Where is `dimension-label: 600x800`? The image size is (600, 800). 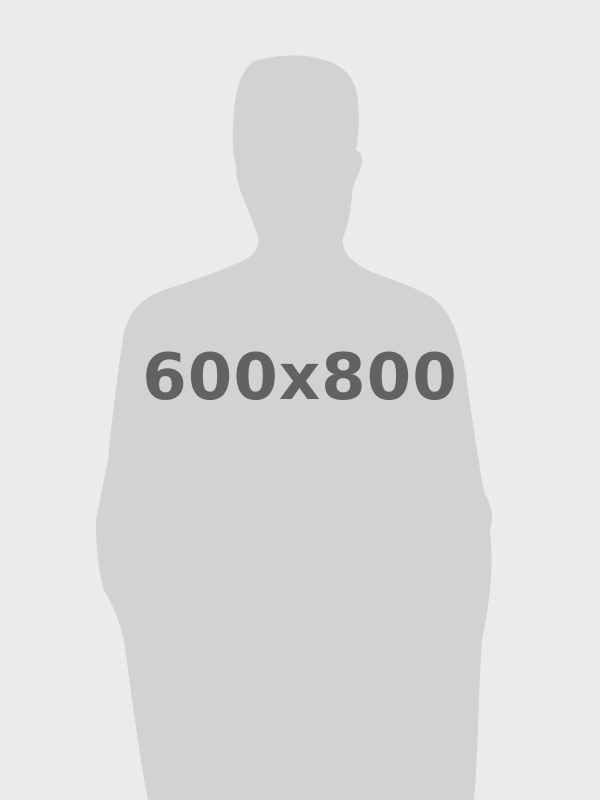
dimension-label: 600x800 is located at coordinates (300, 378).